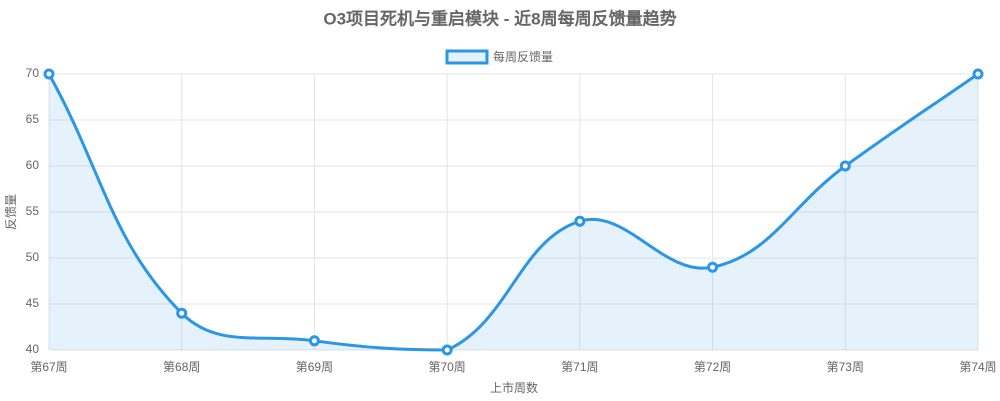 This screenshot has height=401, width=1000. What do you see at coordinates (33, 349) in the screenshot?
I see `y-tick-label: 40` at bounding box center [33, 349].